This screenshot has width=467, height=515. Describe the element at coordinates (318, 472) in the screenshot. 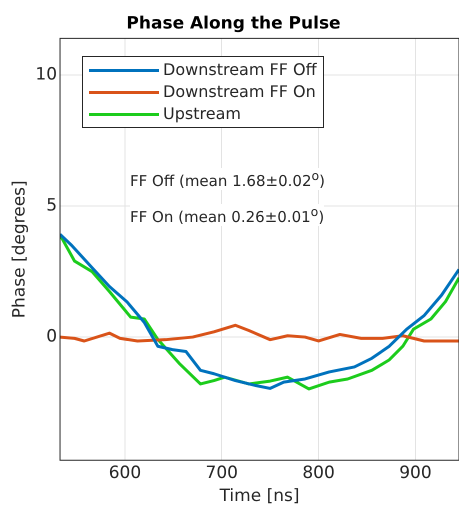

I see `x-tick-label: 800` at that location.